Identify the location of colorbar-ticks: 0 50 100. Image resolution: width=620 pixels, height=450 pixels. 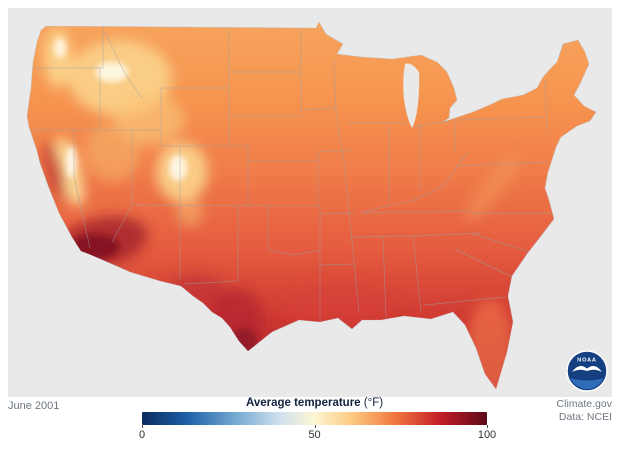
(317, 434).